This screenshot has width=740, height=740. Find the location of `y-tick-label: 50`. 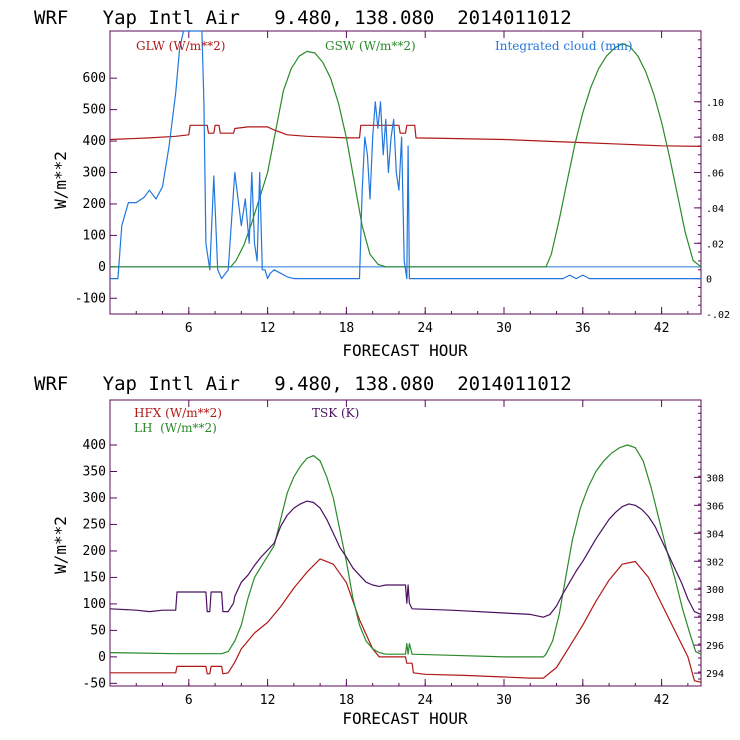

y-tick-label: 50 is located at coordinates (98, 630).